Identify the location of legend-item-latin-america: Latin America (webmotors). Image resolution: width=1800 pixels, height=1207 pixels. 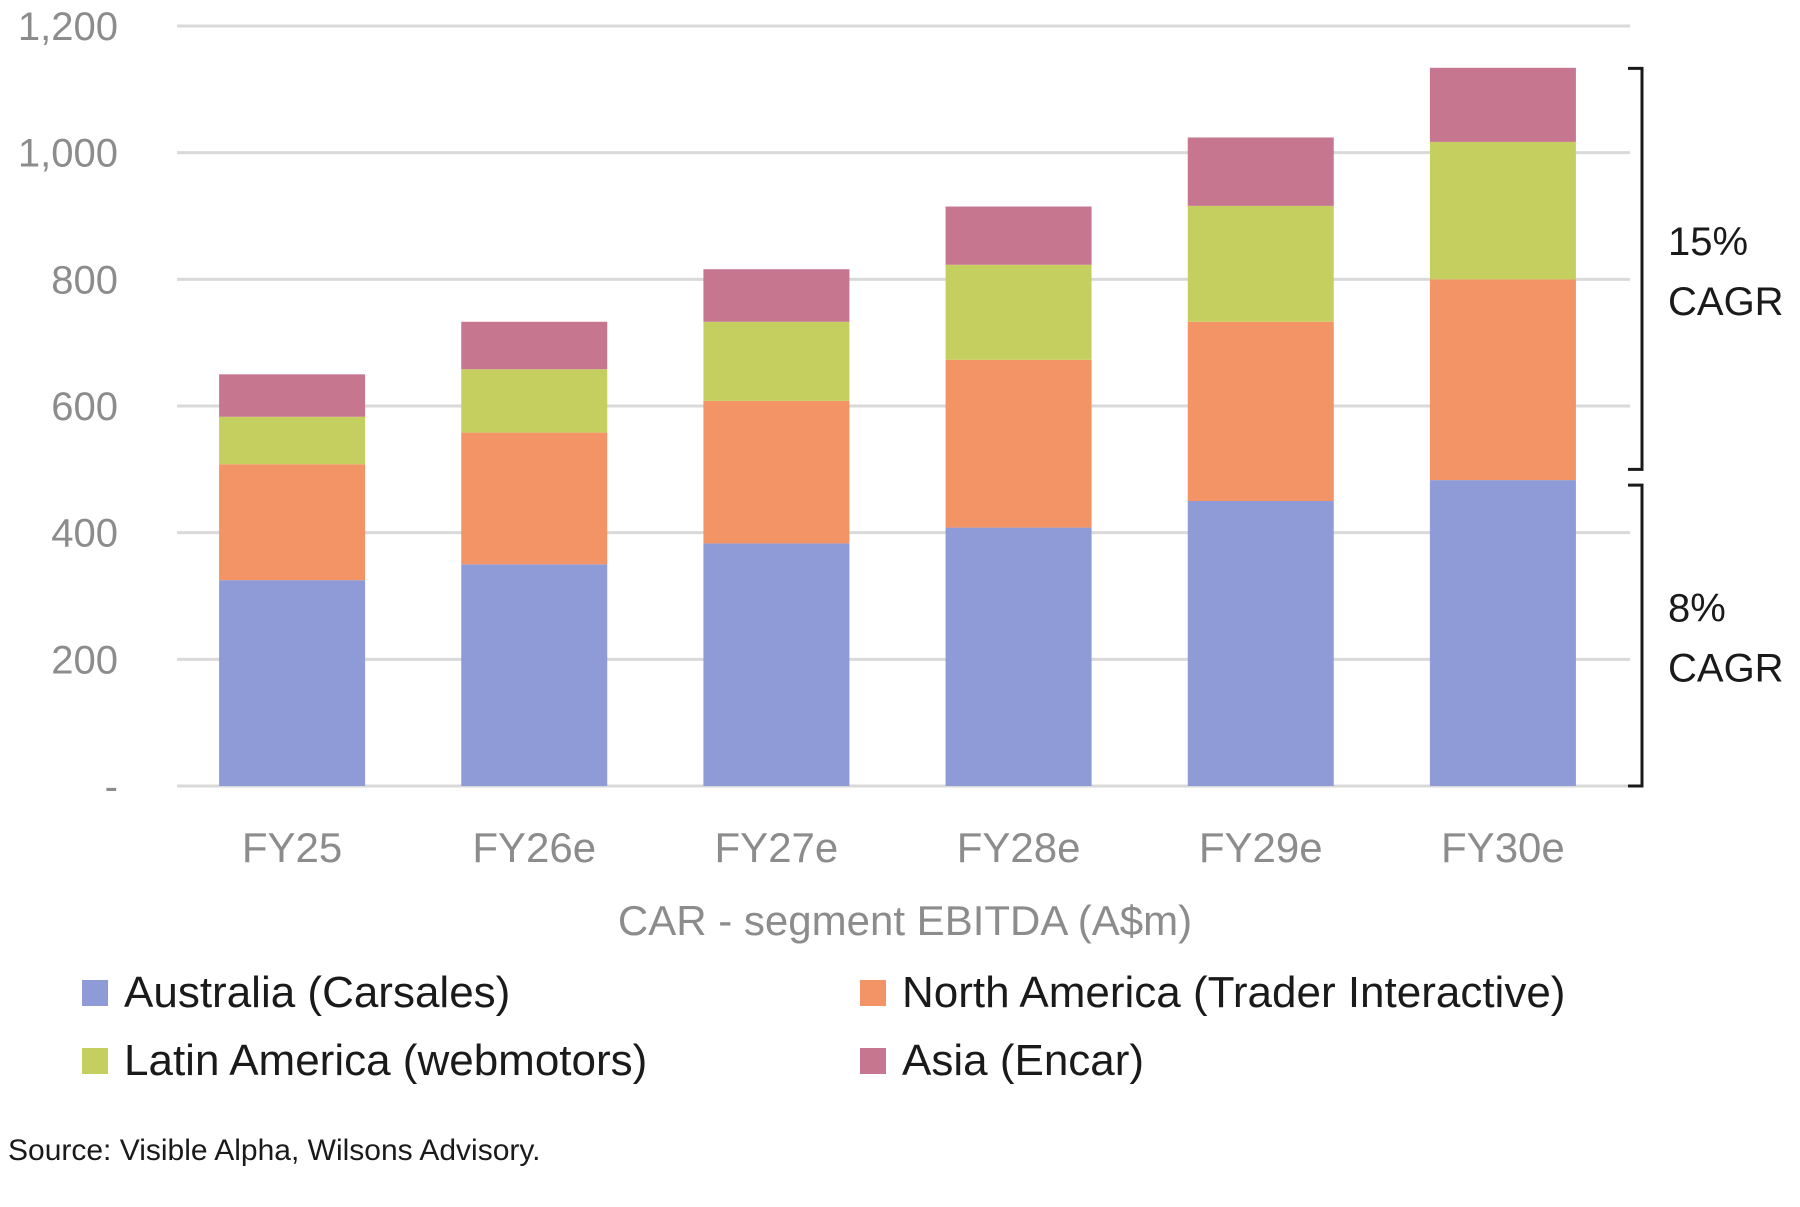
(364, 1061).